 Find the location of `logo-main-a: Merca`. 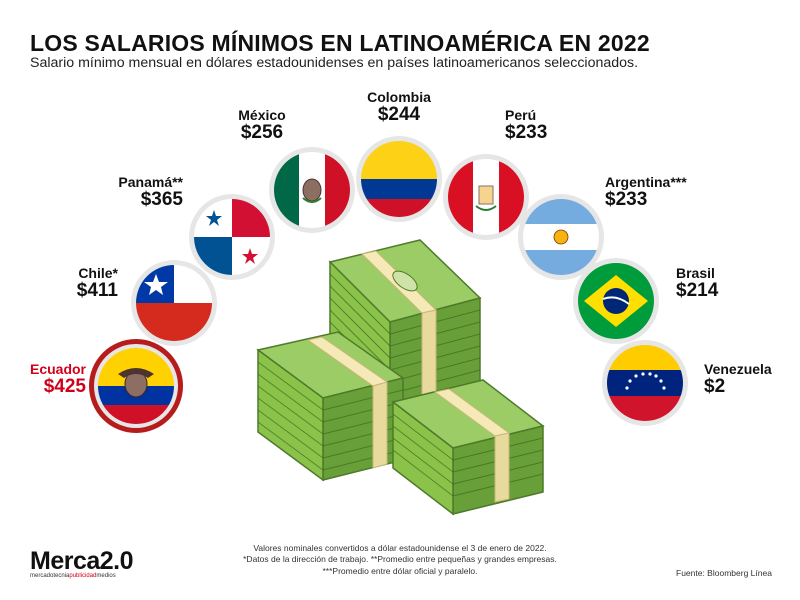

logo-main-a: Merca is located at coordinates (65, 561).